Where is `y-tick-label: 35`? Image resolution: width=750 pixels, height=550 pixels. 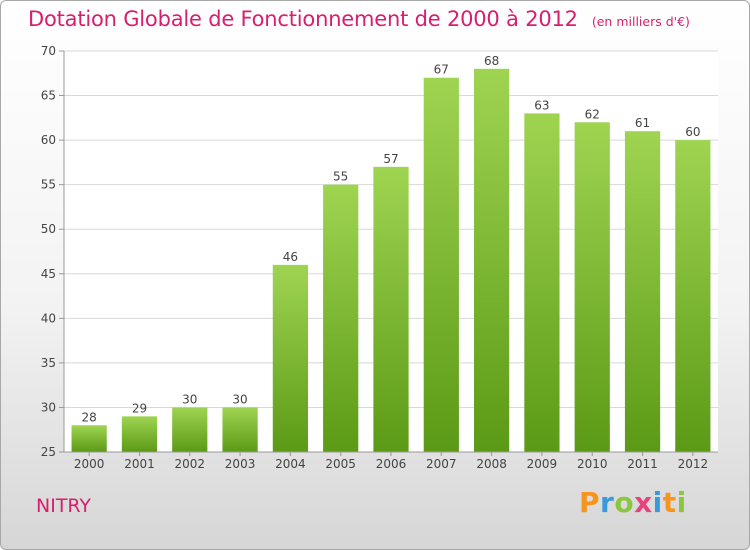 y-tick-label: 35 is located at coordinates (48, 363).